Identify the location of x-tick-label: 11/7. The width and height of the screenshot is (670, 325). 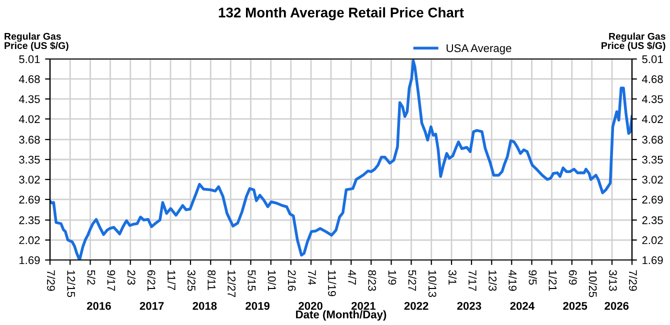
(172, 280).